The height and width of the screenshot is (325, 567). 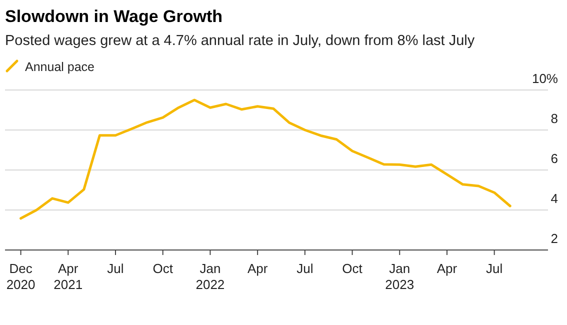 I want to click on legend-label: Annual pace, so click(x=60, y=67).